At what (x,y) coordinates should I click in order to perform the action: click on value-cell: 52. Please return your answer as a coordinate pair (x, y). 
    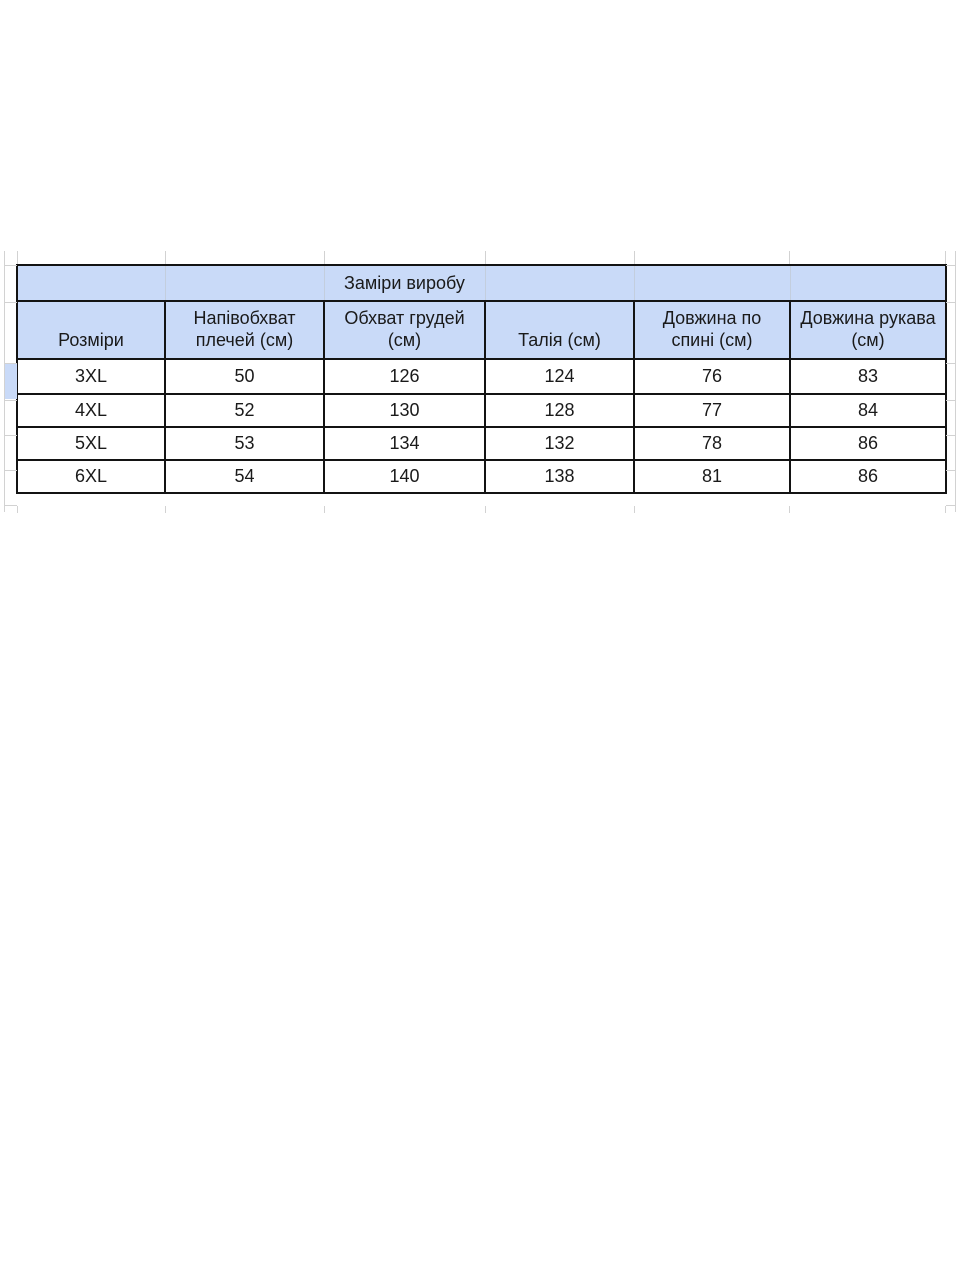
    Looking at the image, I should click on (244, 410).